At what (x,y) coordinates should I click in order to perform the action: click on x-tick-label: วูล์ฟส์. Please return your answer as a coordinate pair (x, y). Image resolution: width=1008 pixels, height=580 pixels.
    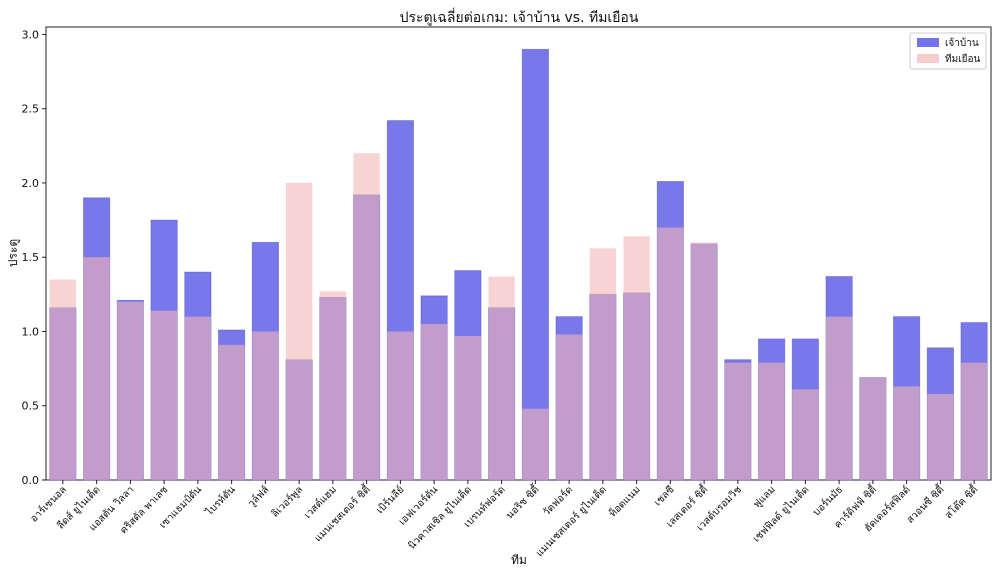
    Looking at the image, I should click on (258, 497).